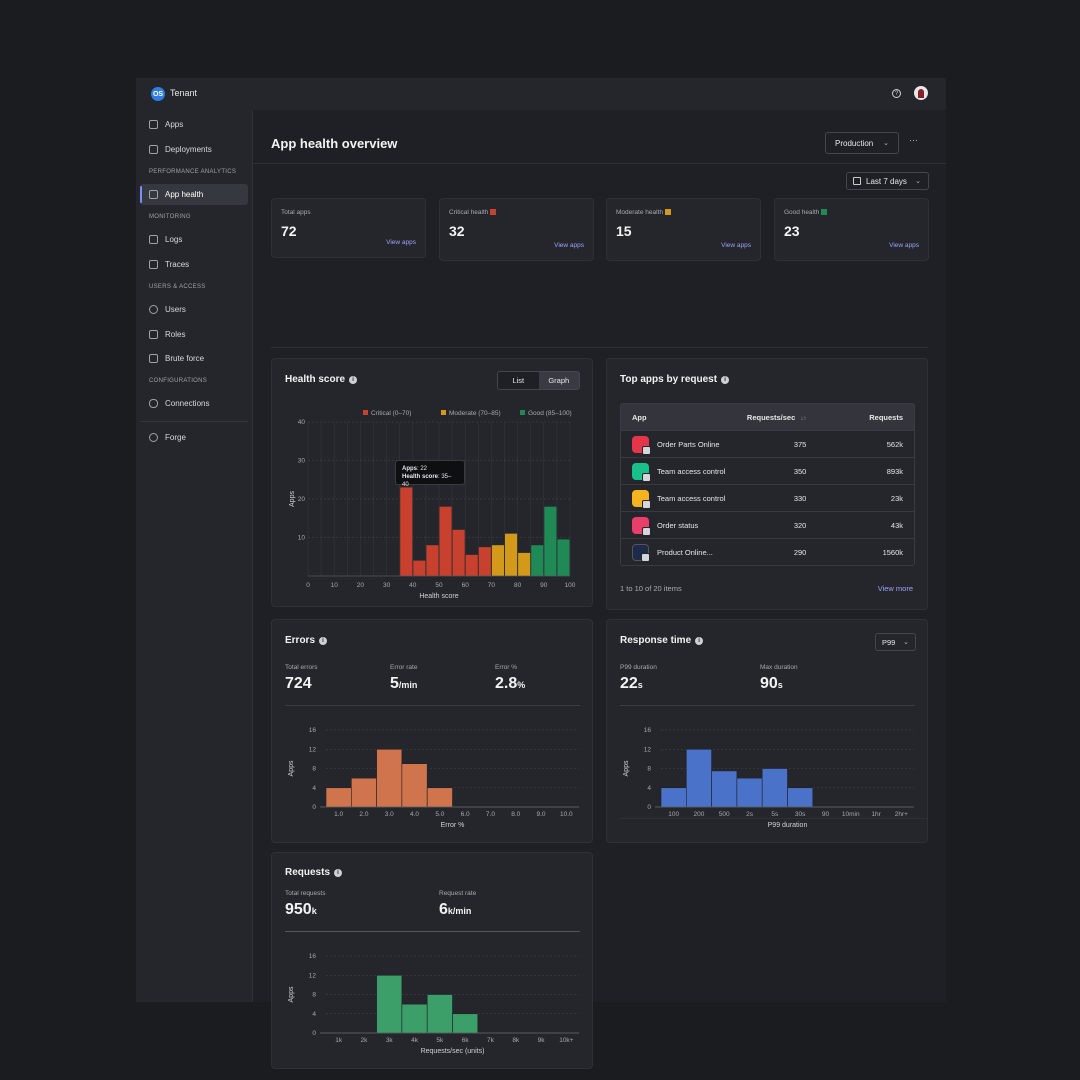 This screenshot has width=1080, height=1080. I want to click on y-tick-label: 12, so click(313, 749).